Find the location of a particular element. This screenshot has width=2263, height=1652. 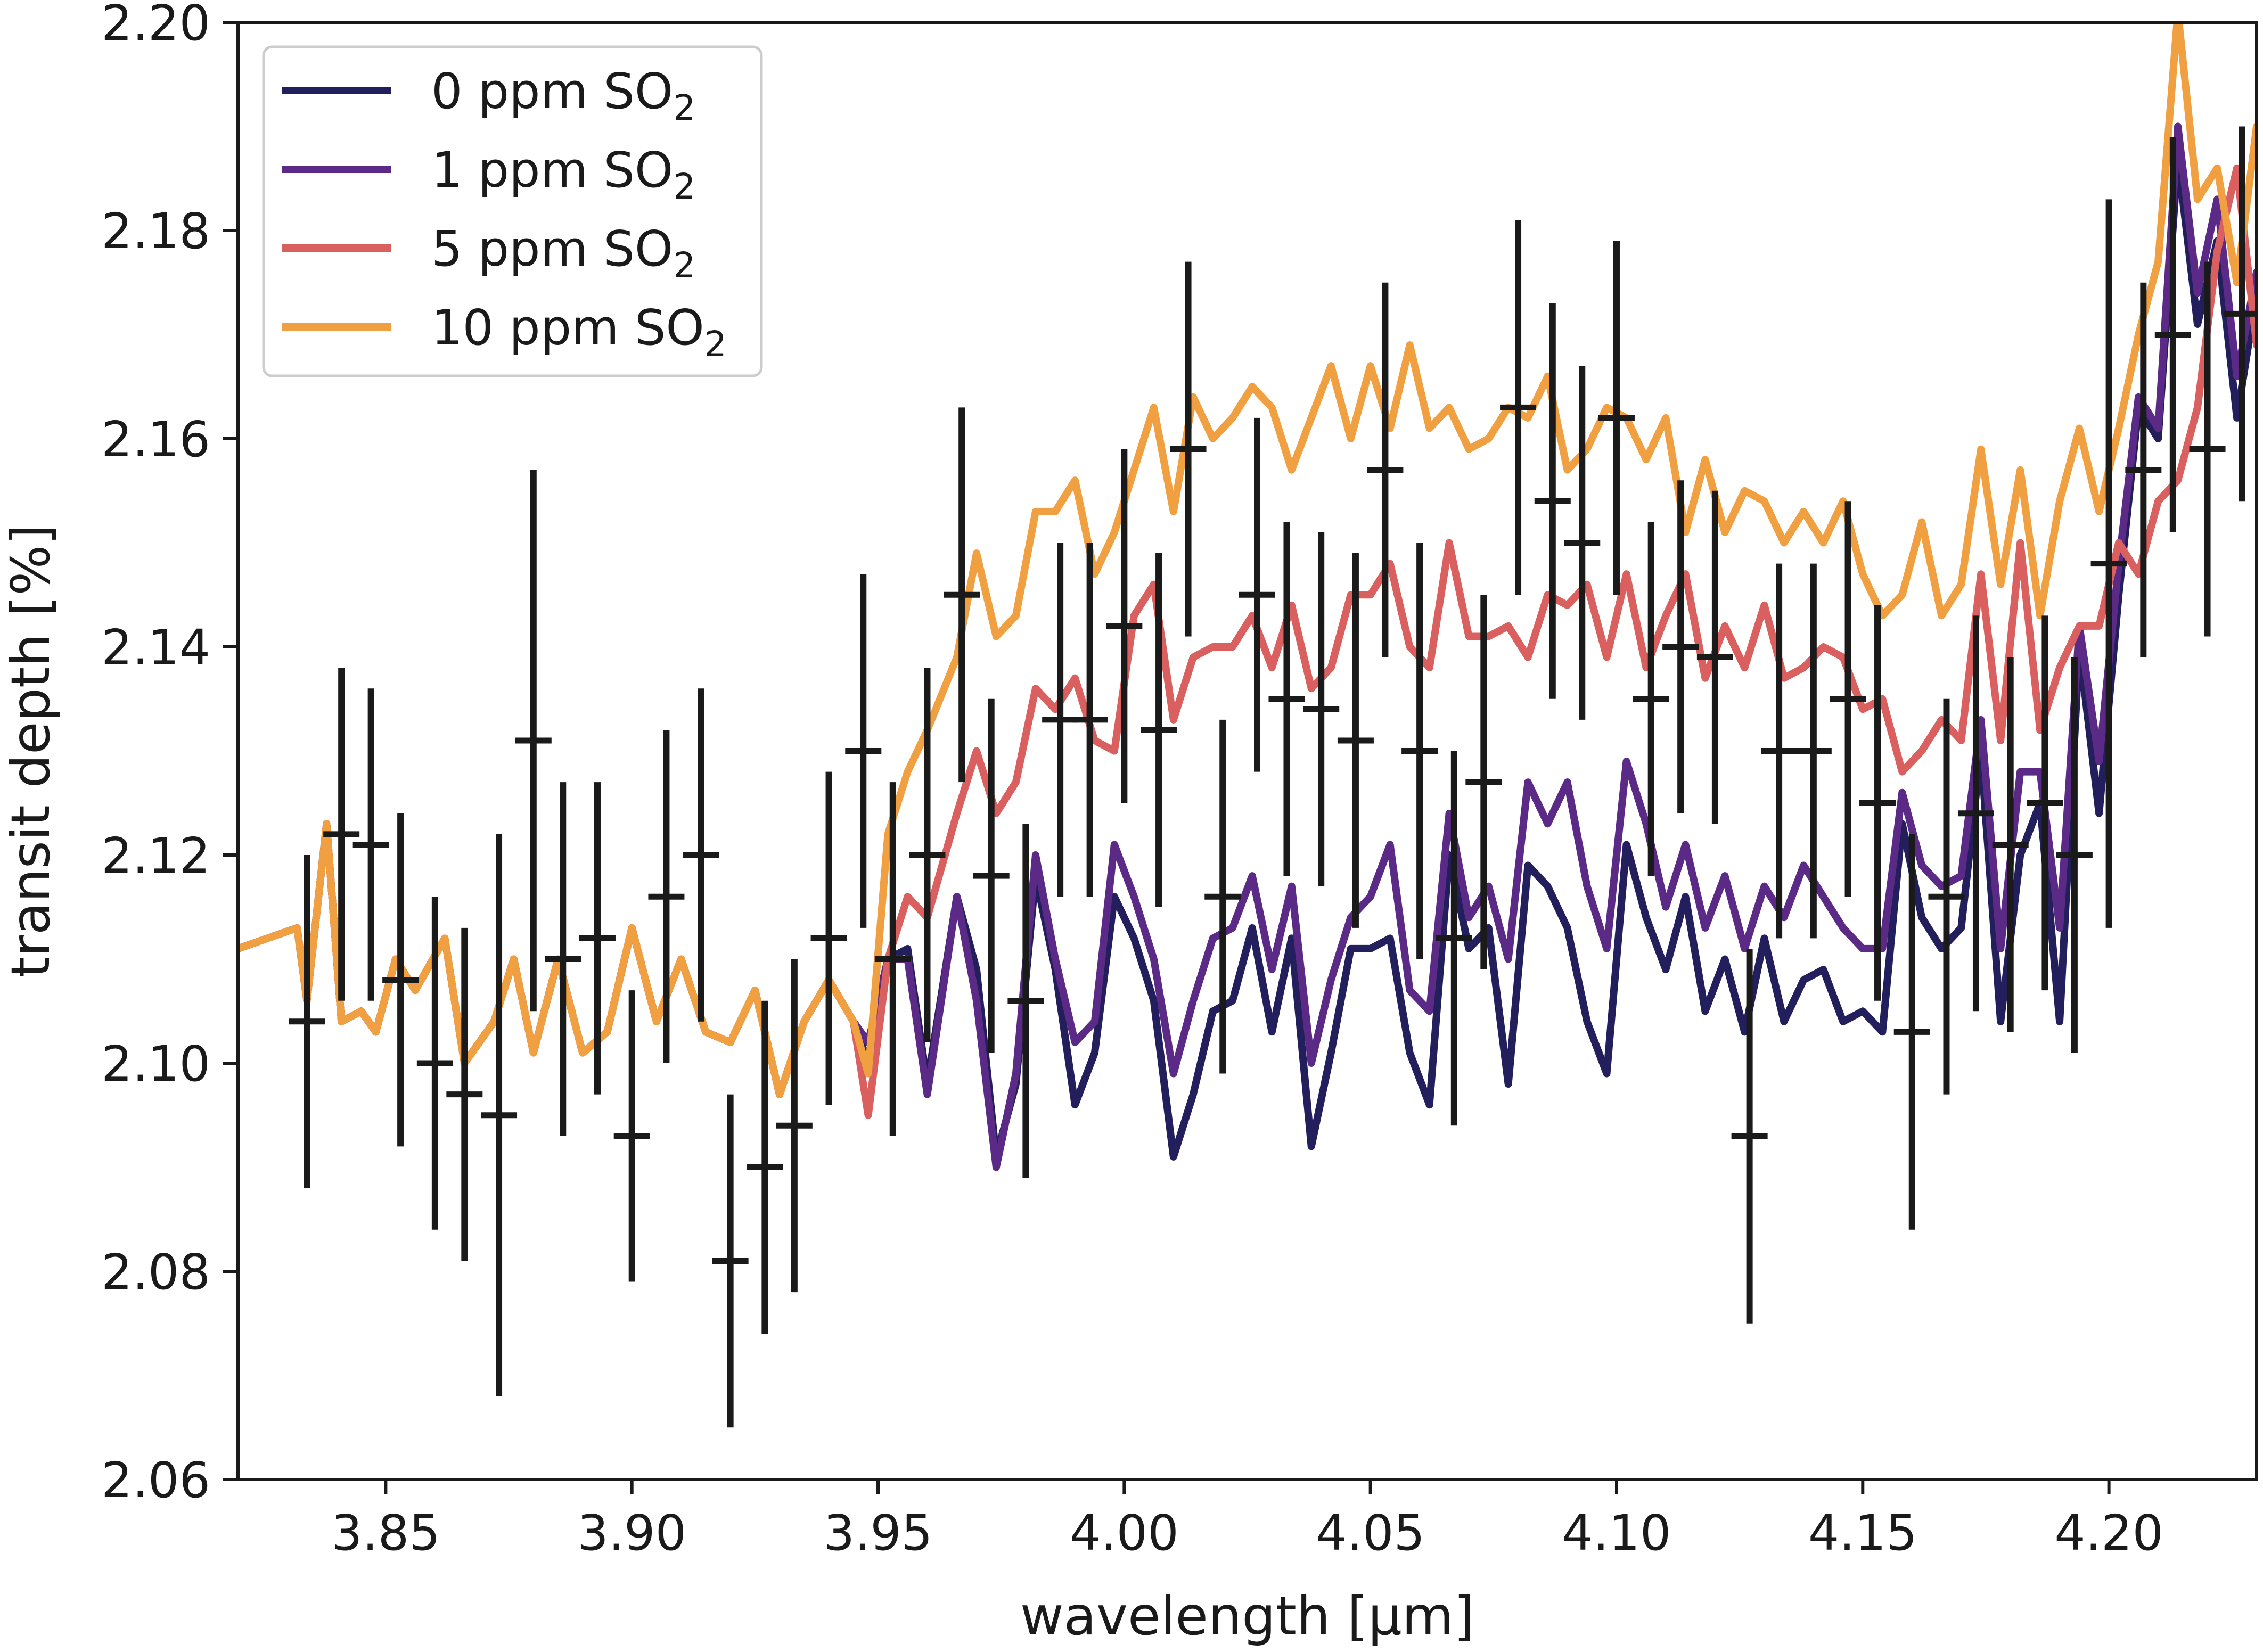

legend-item-1: 1 ppm SO2 is located at coordinates (488, 174).